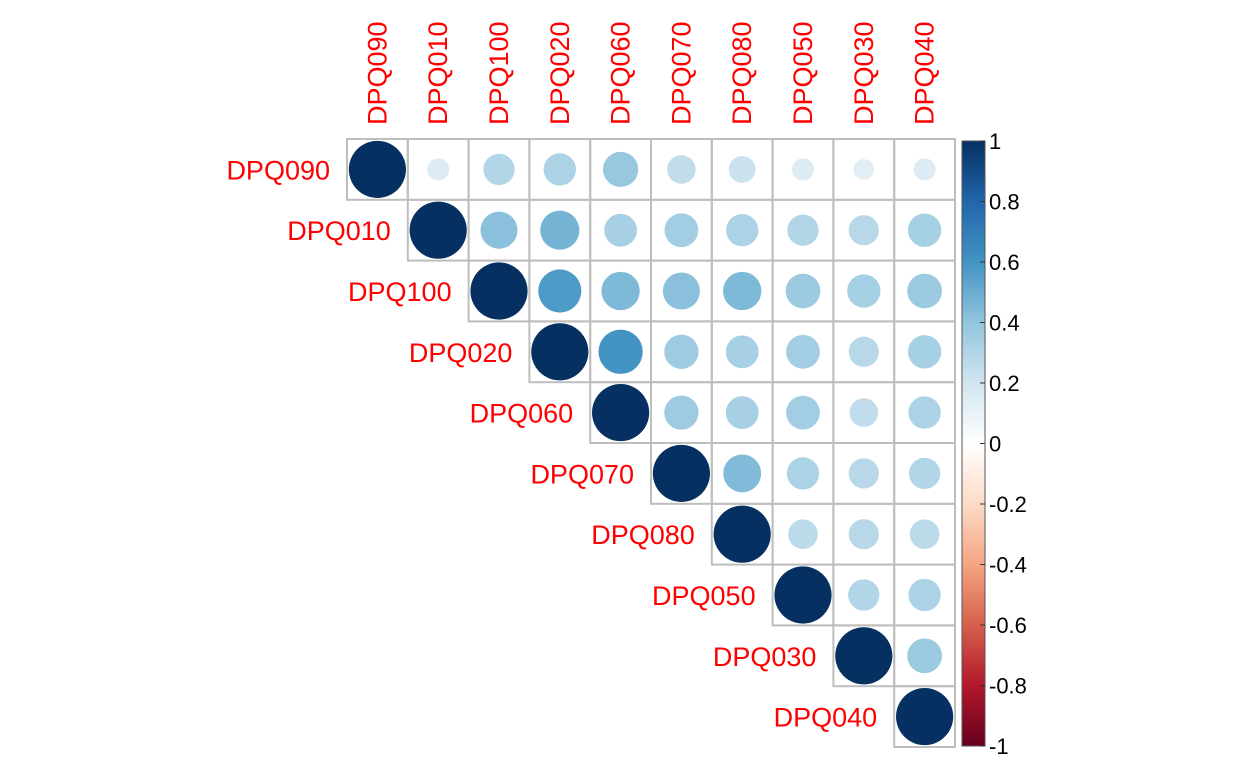 Image resolution: width=1248 pixels, height=773 pixels. What do you see at coordinates (560, 291) in the screenshot?
I see `corr-circle-DPQ100-DPQ020` at bounding box center [560, 291].